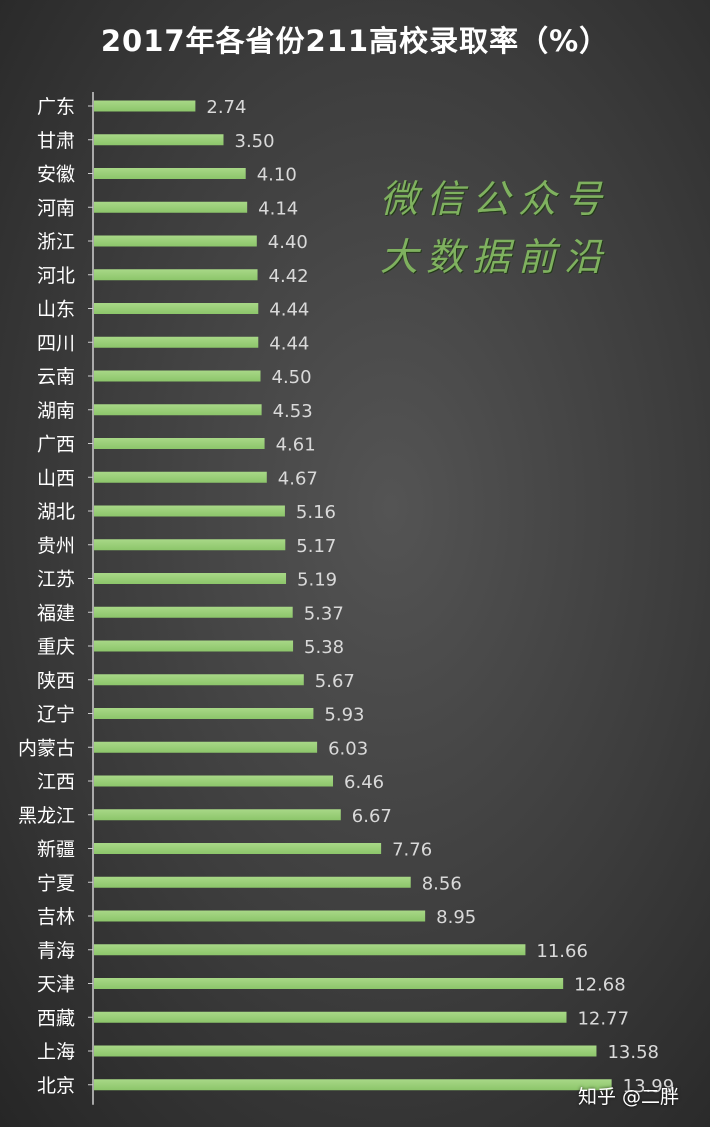 The width and height of the screenshot is (710, 1127). I want to click on data-label: 8.56, so click(442, 883).